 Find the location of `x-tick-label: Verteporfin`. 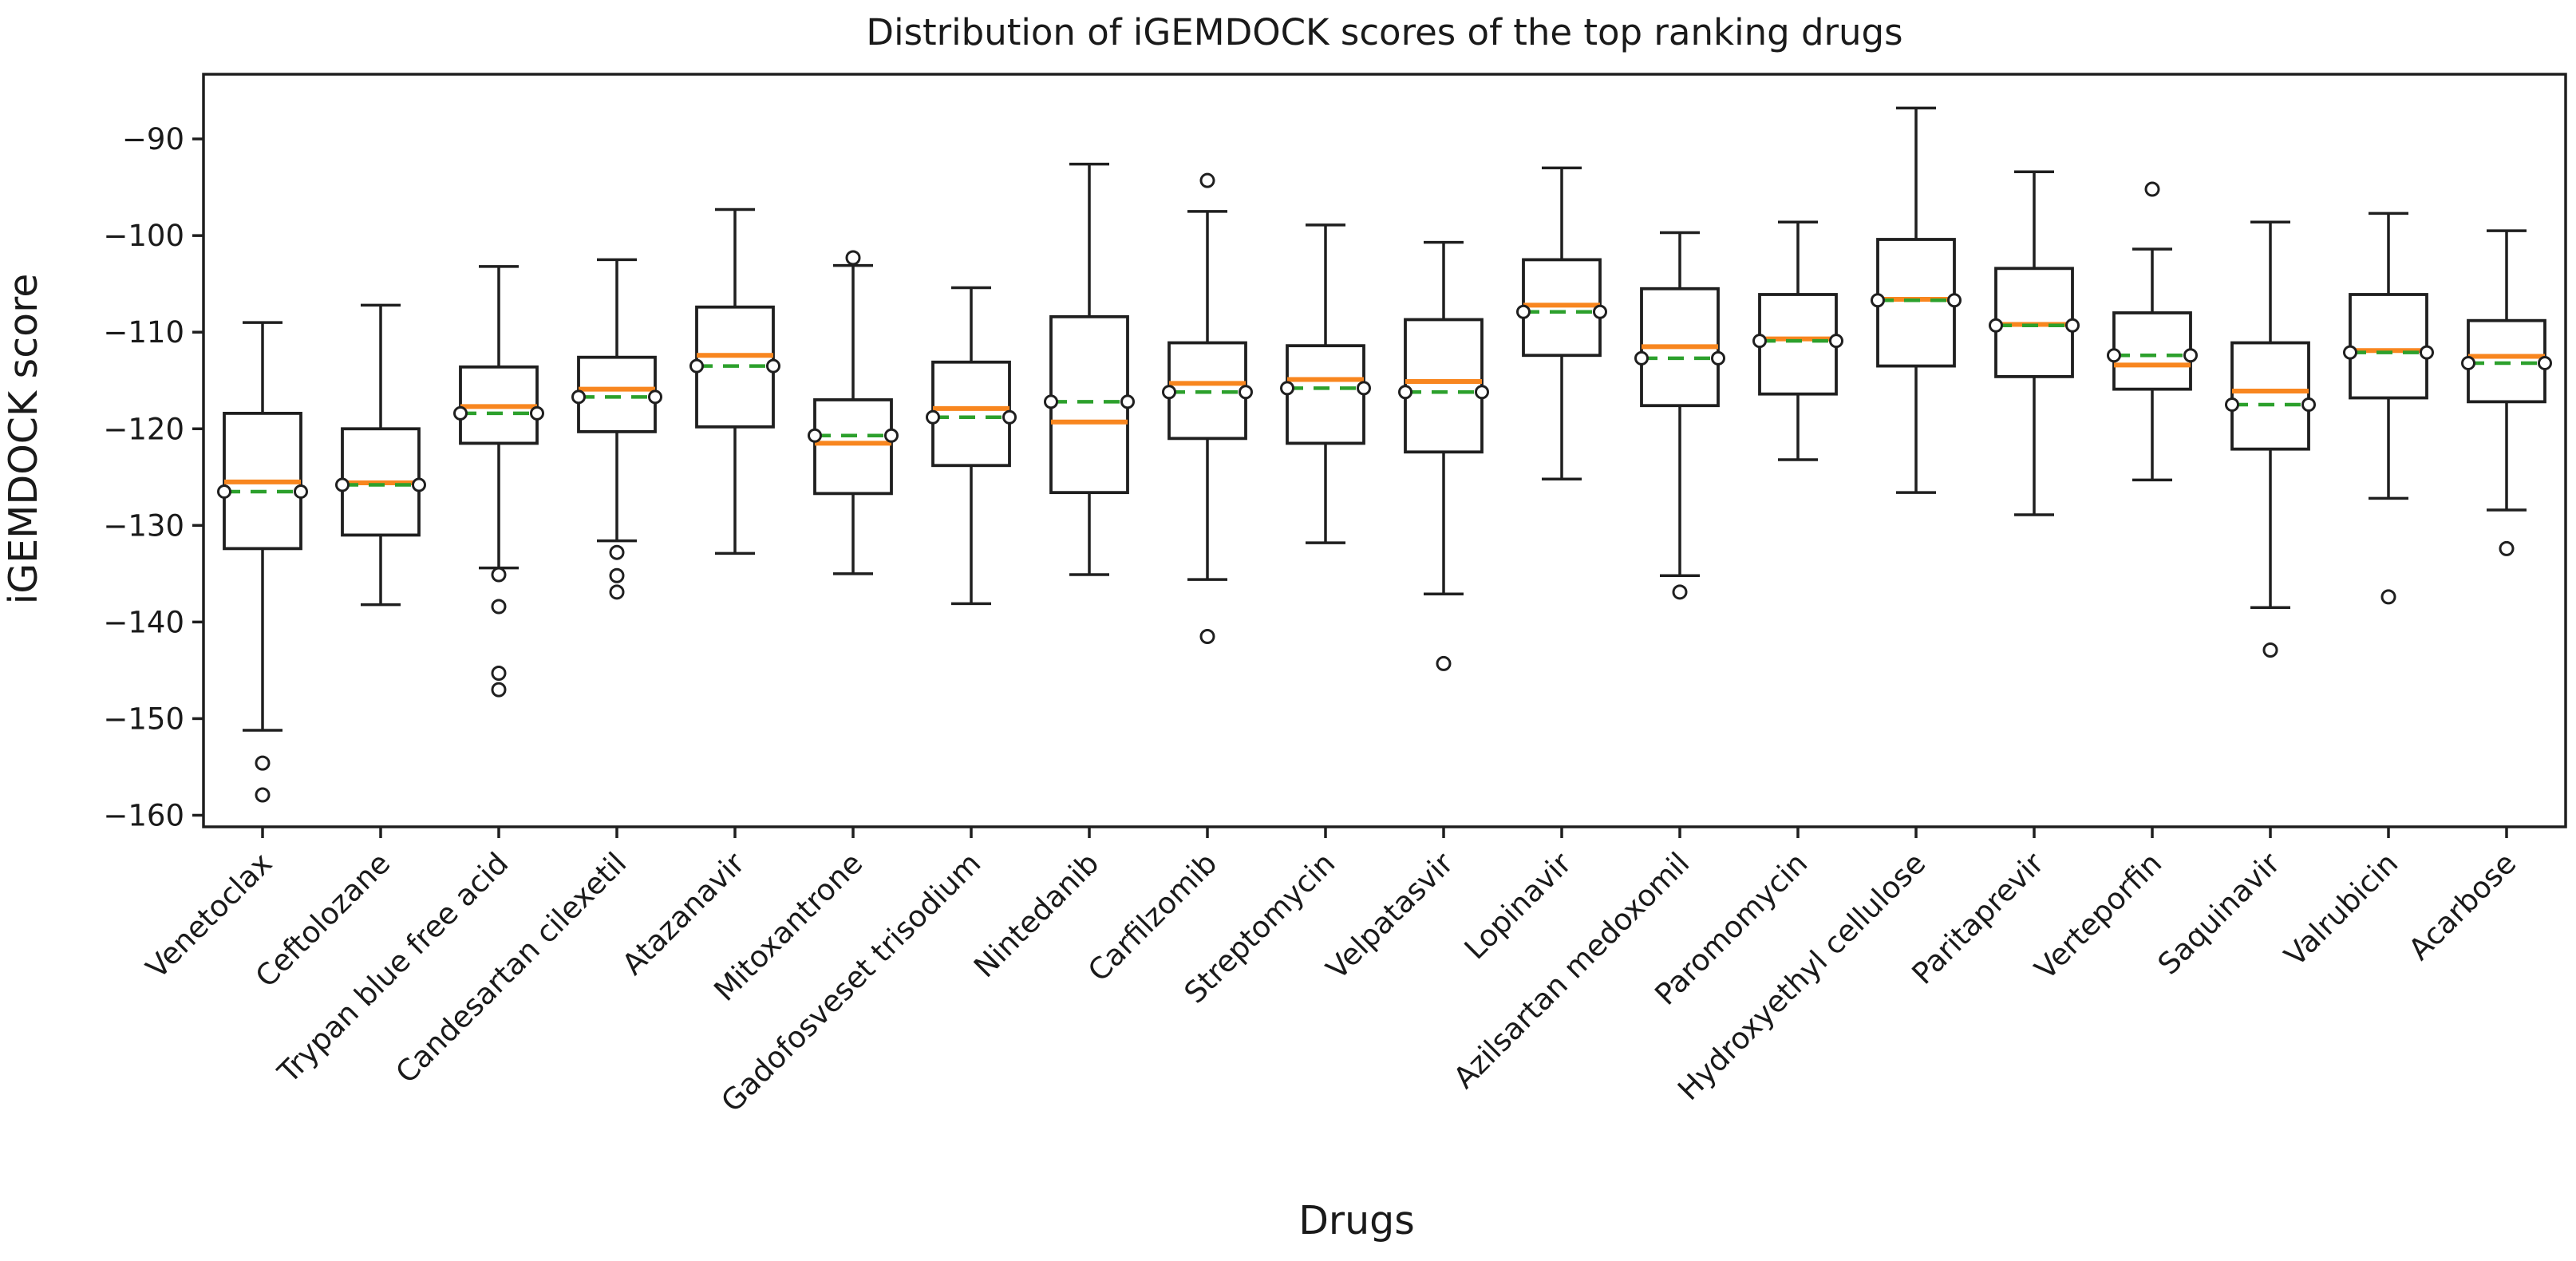

x-tick-label: Verteporfin is located at coordinates (2098, 916).